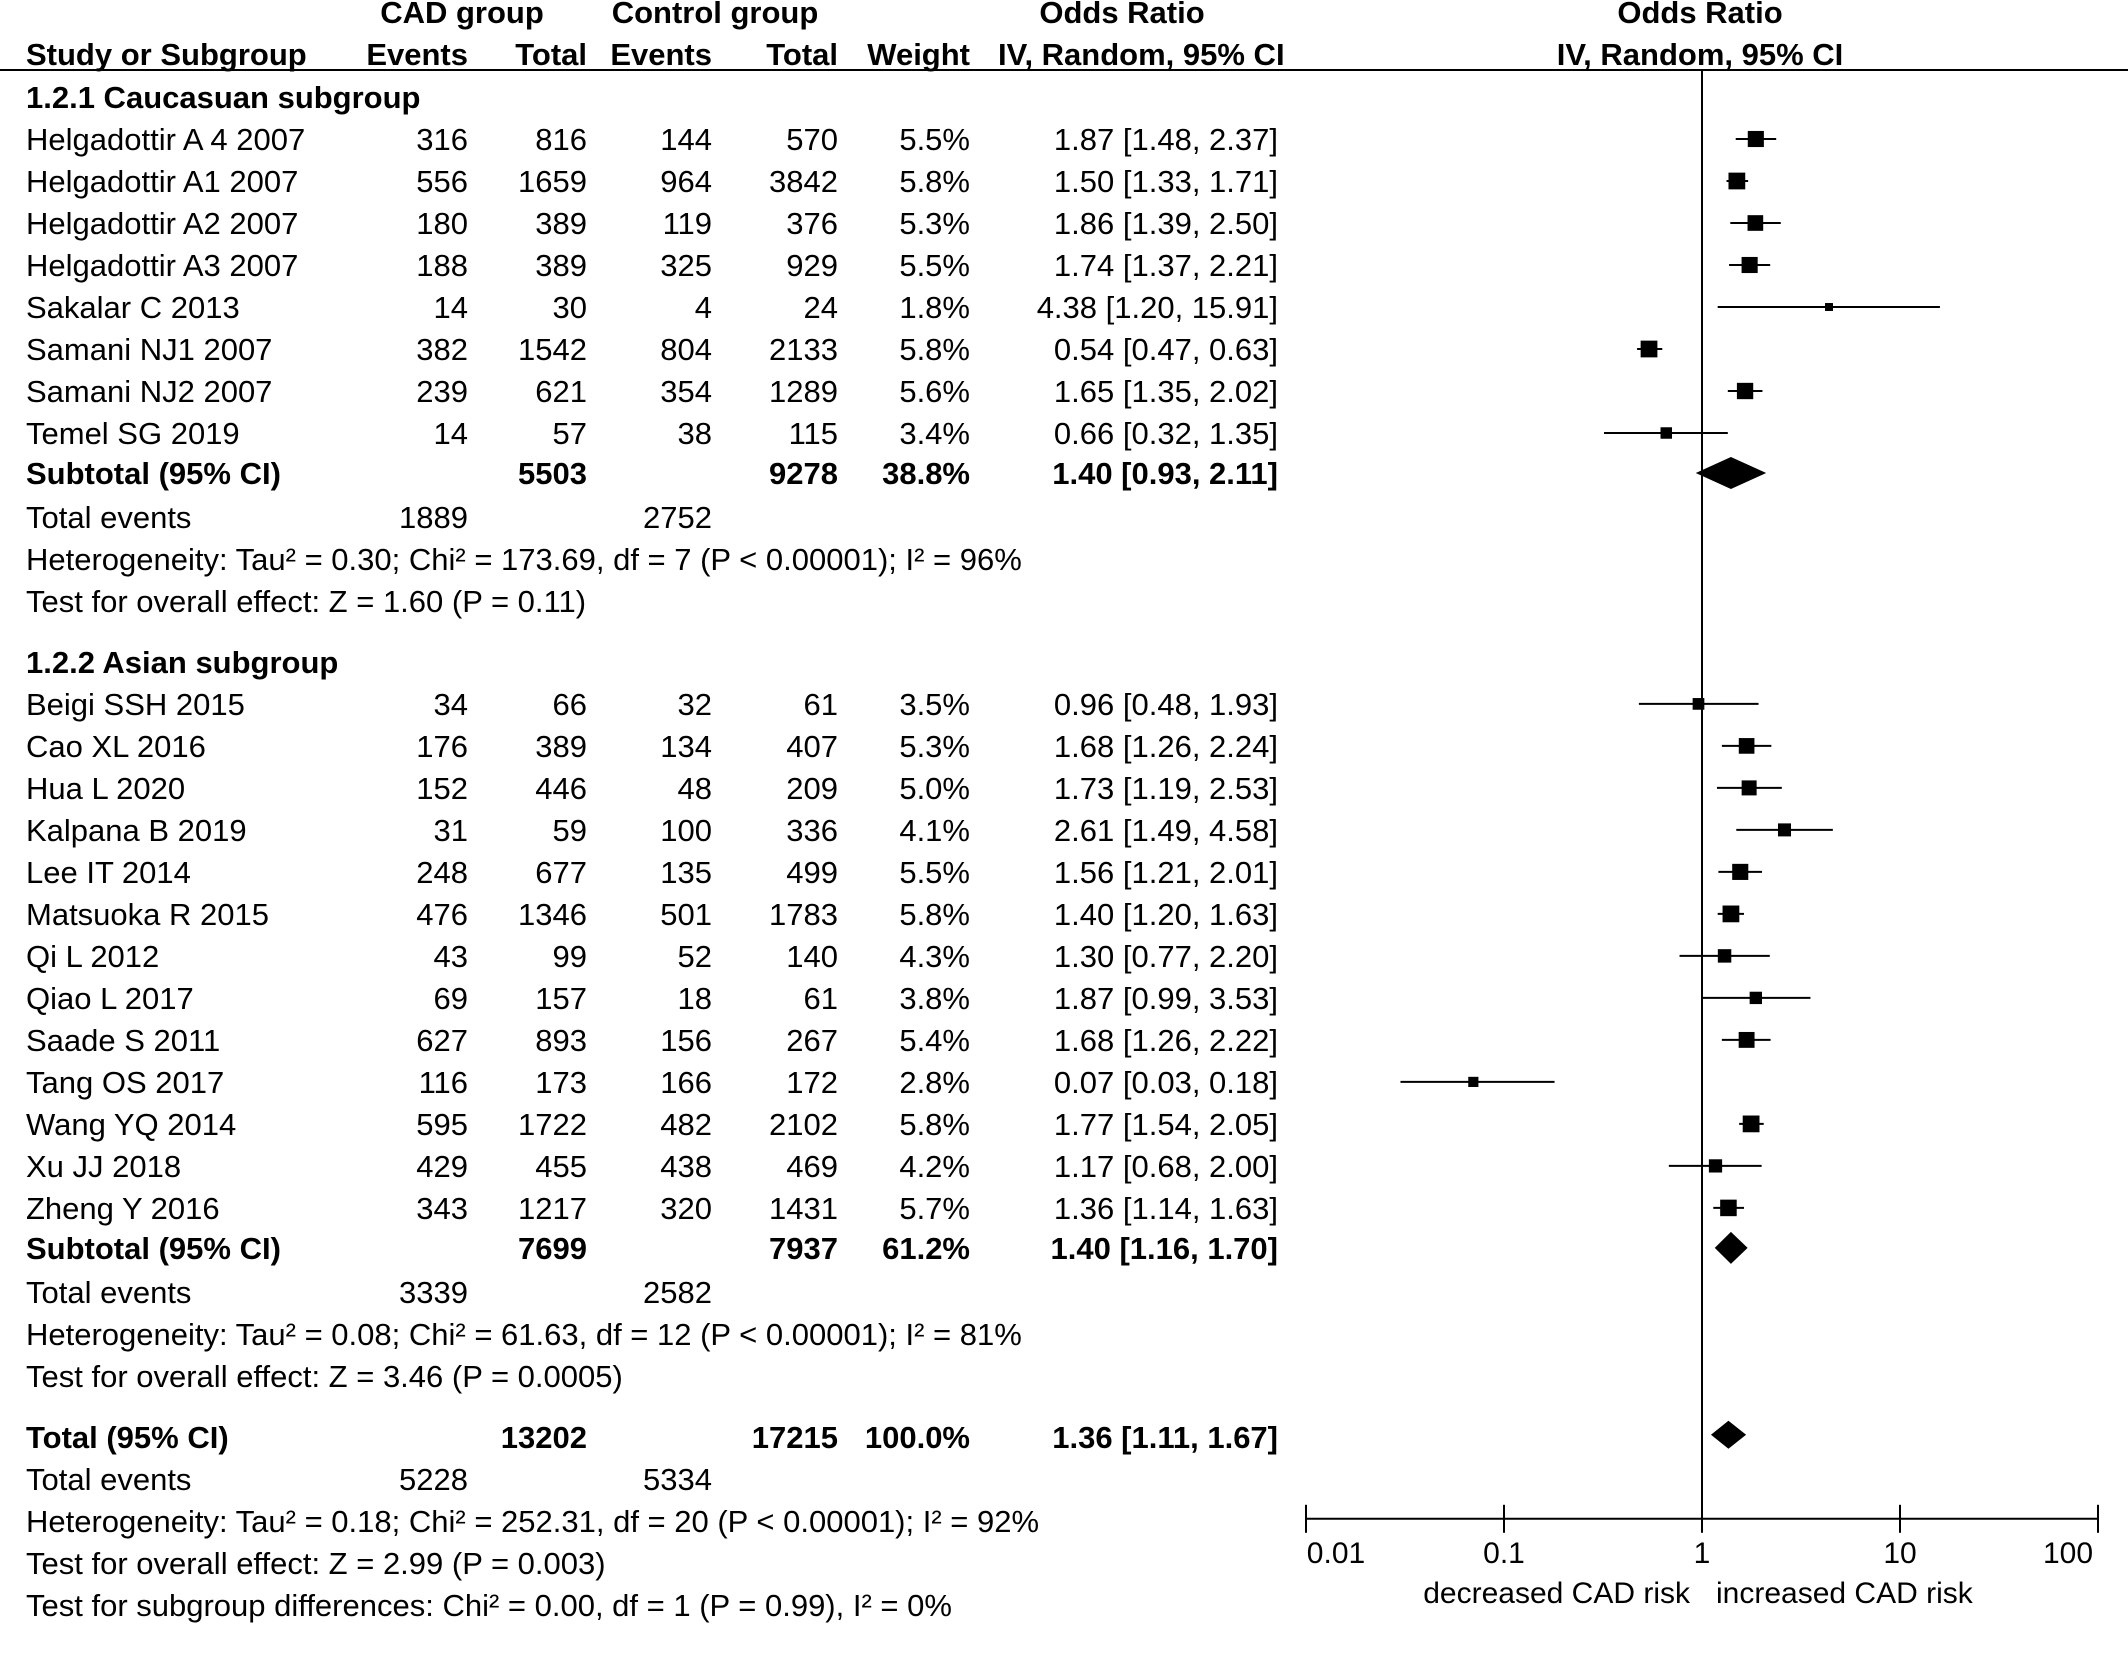  What do you see at coordinates (821, 307) in the screenshot?
I see `control-total: 24` at bounding box center [821, 307].